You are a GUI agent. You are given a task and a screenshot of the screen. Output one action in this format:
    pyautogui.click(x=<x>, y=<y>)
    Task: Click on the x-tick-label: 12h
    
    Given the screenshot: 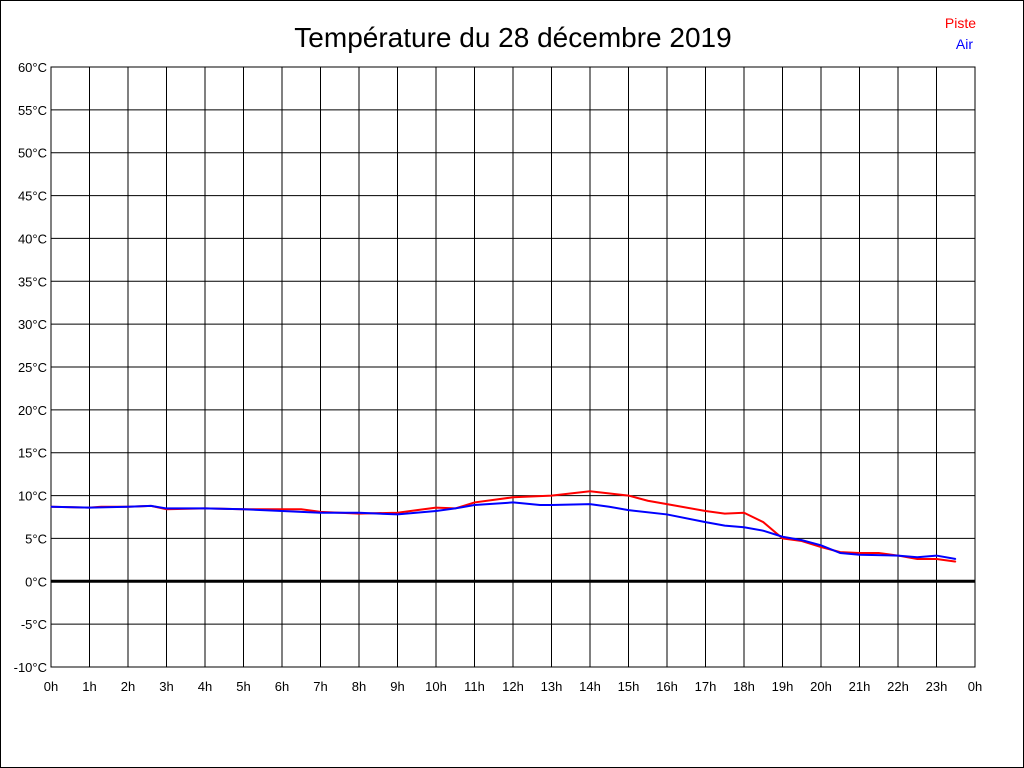 What is the action you would take?
    pyautogui.click(x=513, y=686)
    